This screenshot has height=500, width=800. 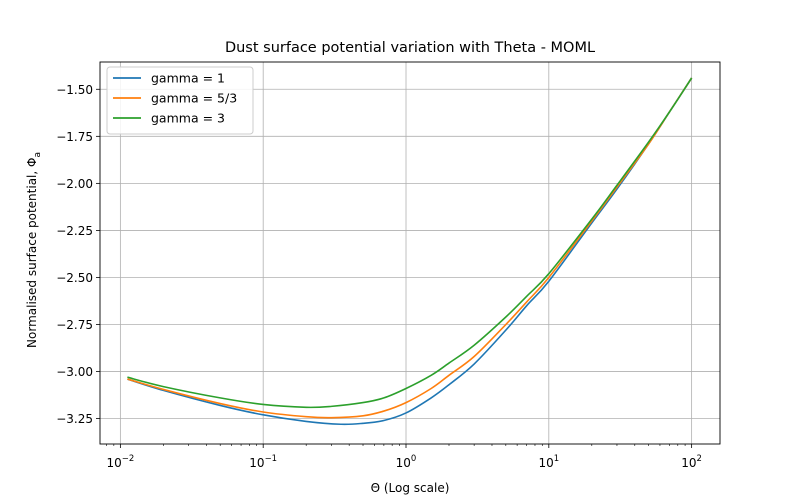 I want to click on y-axis-title-subscript: a, so click(x=38, y=155).